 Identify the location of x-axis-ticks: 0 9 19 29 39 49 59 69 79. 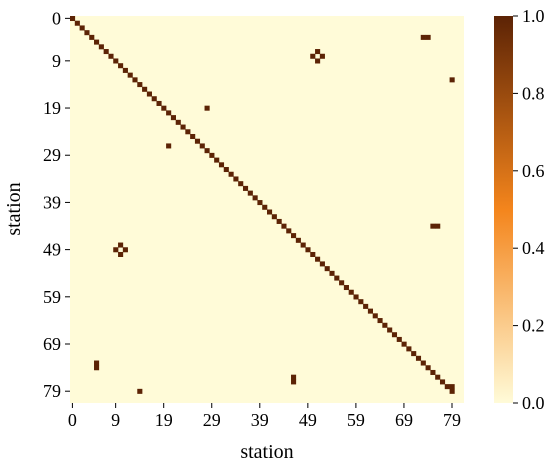
(264, 416).